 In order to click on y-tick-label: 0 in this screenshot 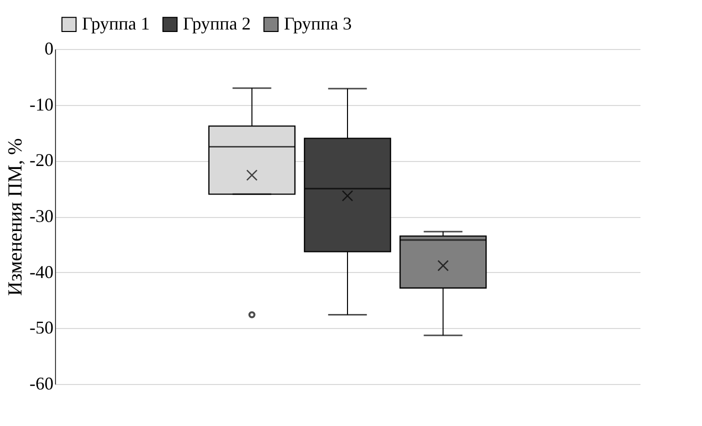, I will do `click(49, 48)`.